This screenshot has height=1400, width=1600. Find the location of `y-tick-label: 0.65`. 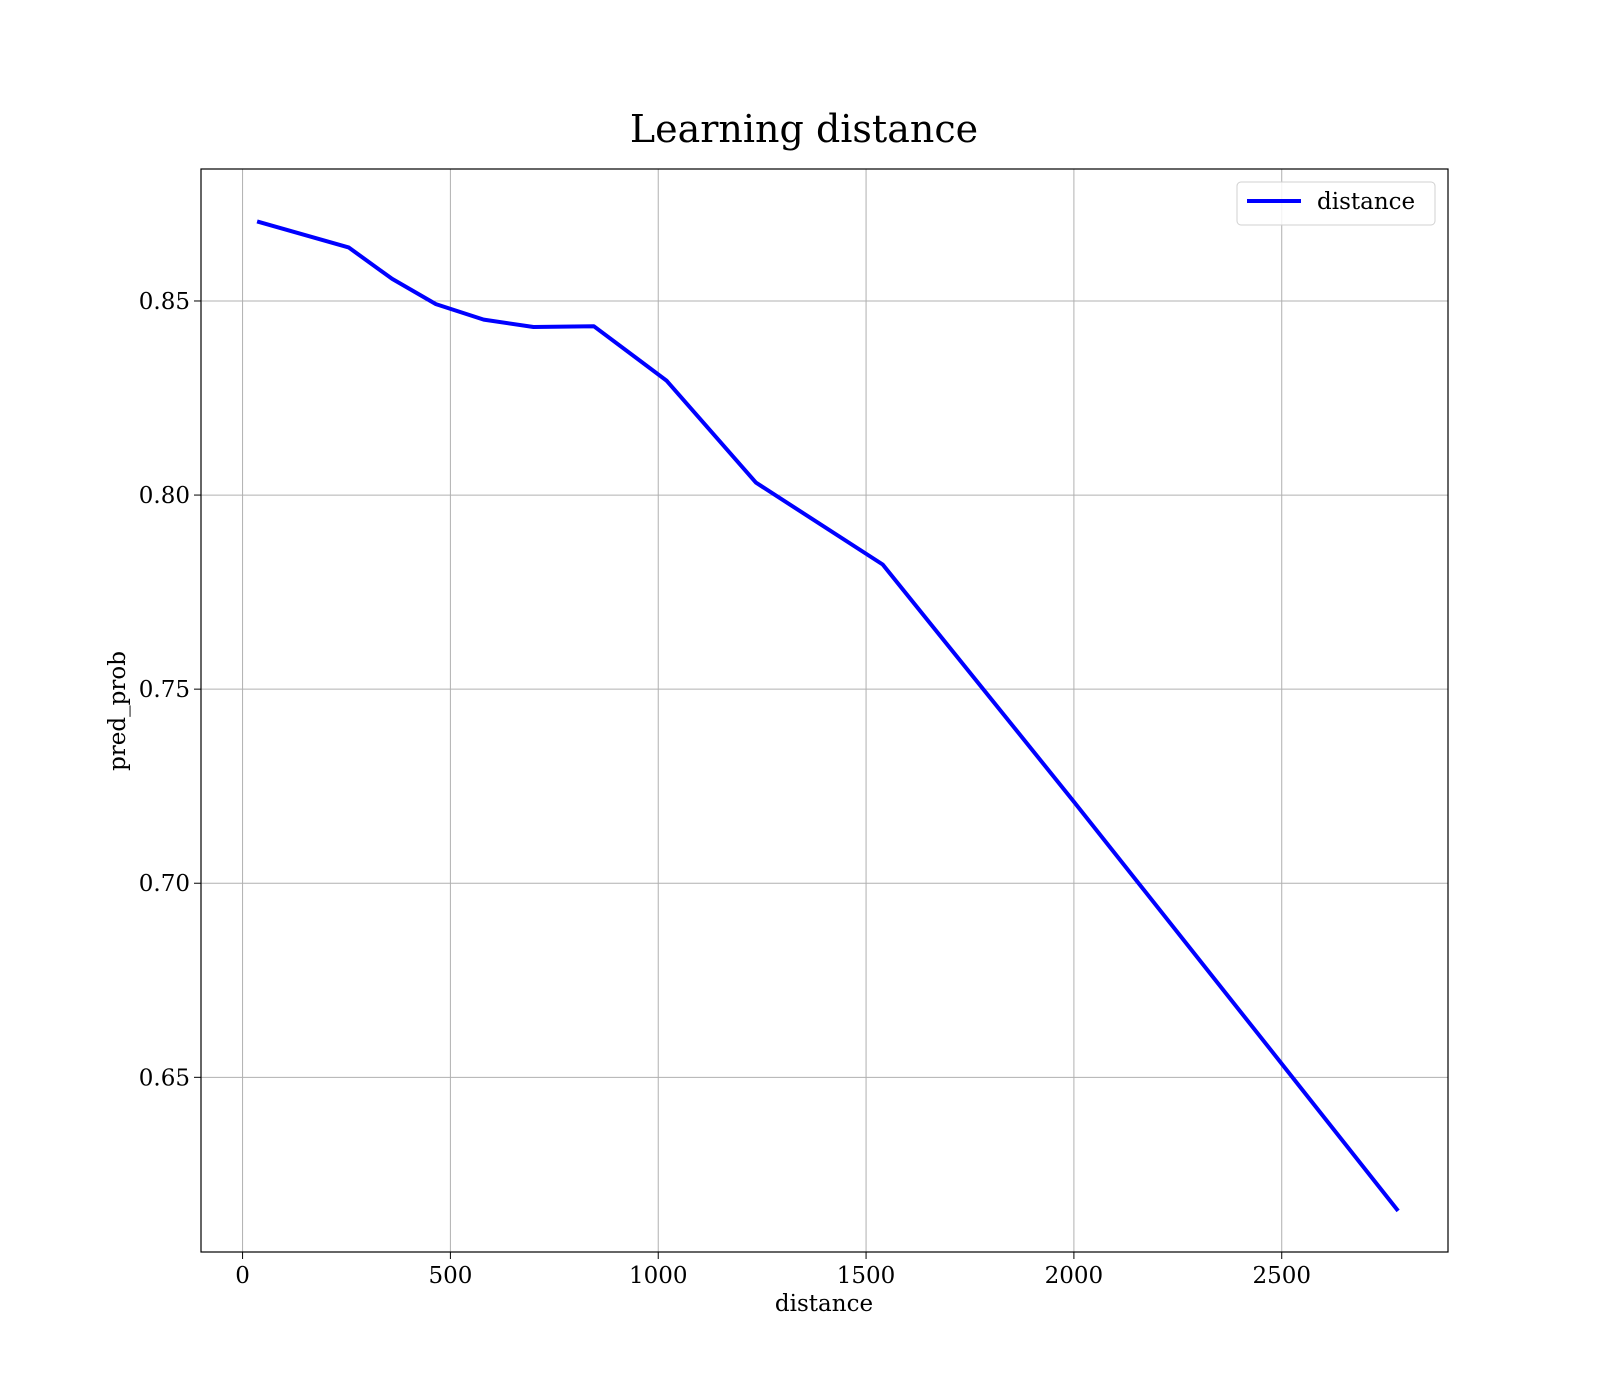

y-tick-label: 0.65 is located at coordinates (164, 1078).